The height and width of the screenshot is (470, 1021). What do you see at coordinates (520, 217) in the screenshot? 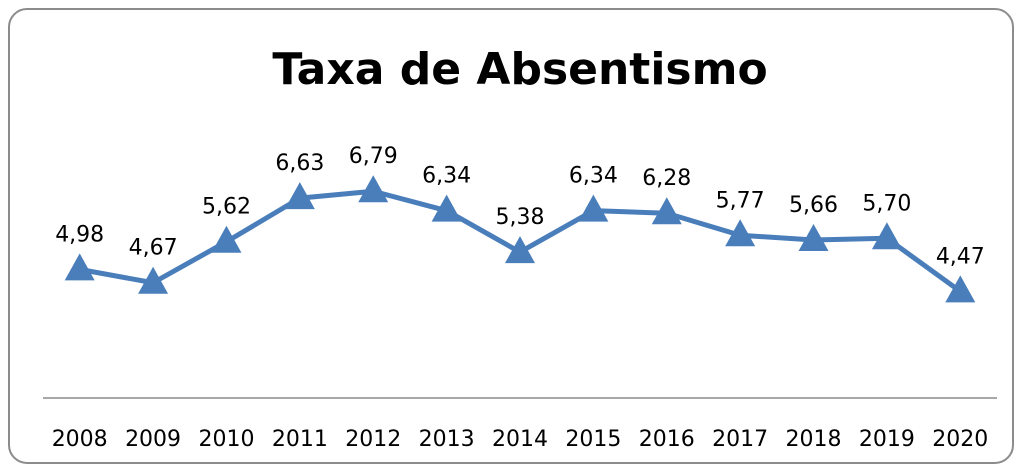
I see `data-label: 5,38` at bounding box center [520, 217].